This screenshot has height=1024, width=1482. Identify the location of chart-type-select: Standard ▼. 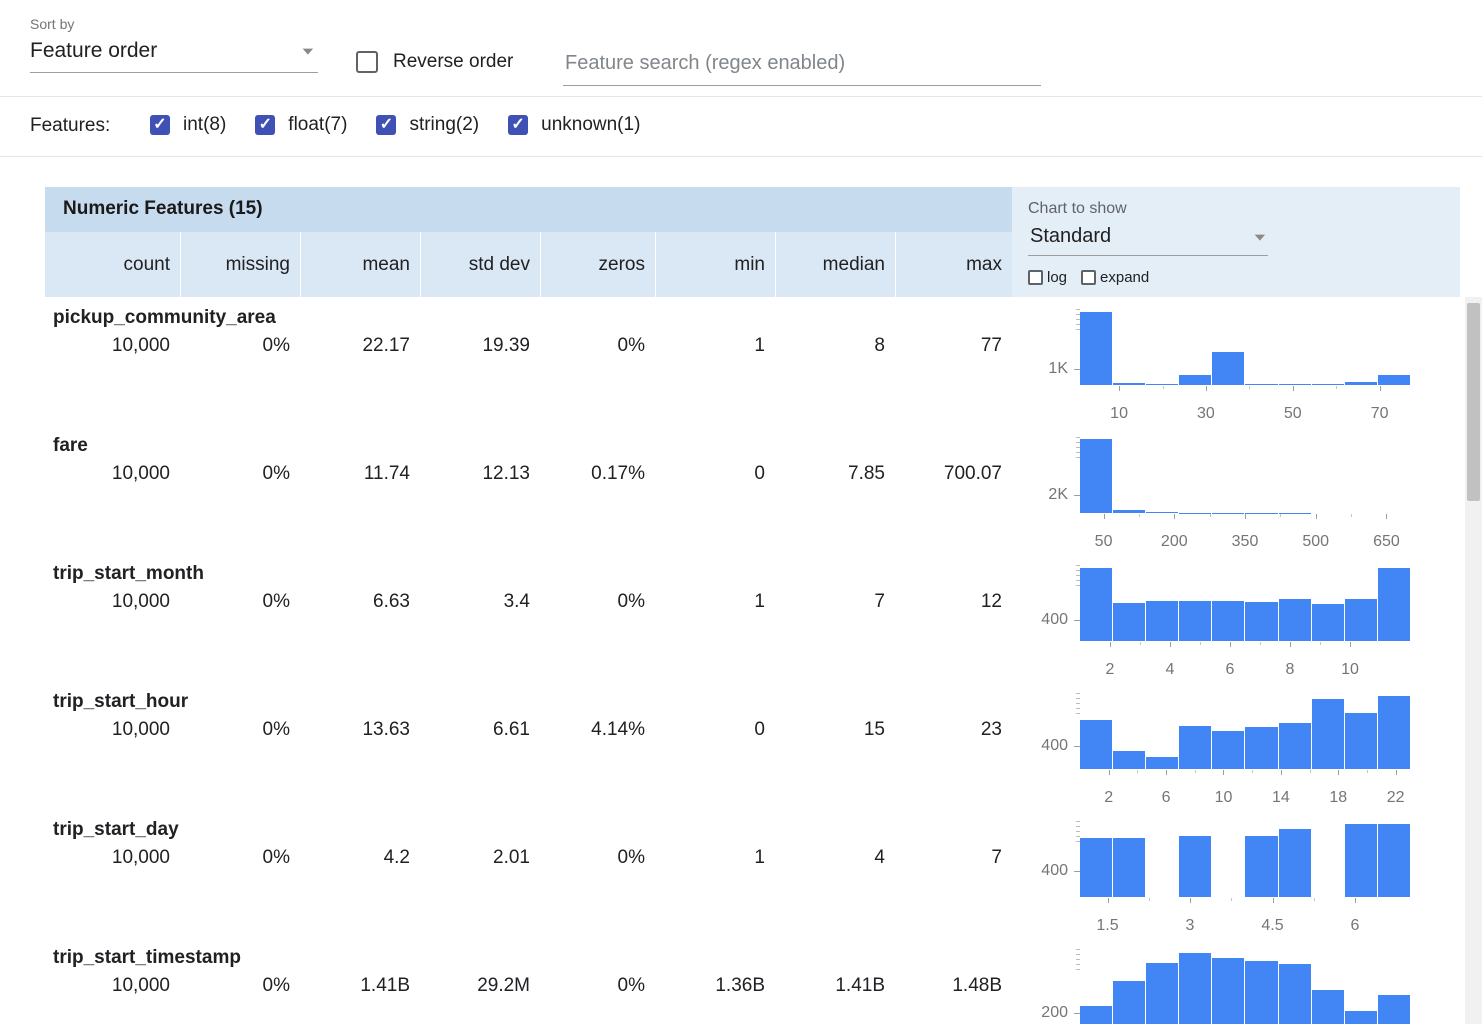
(1148, 239).